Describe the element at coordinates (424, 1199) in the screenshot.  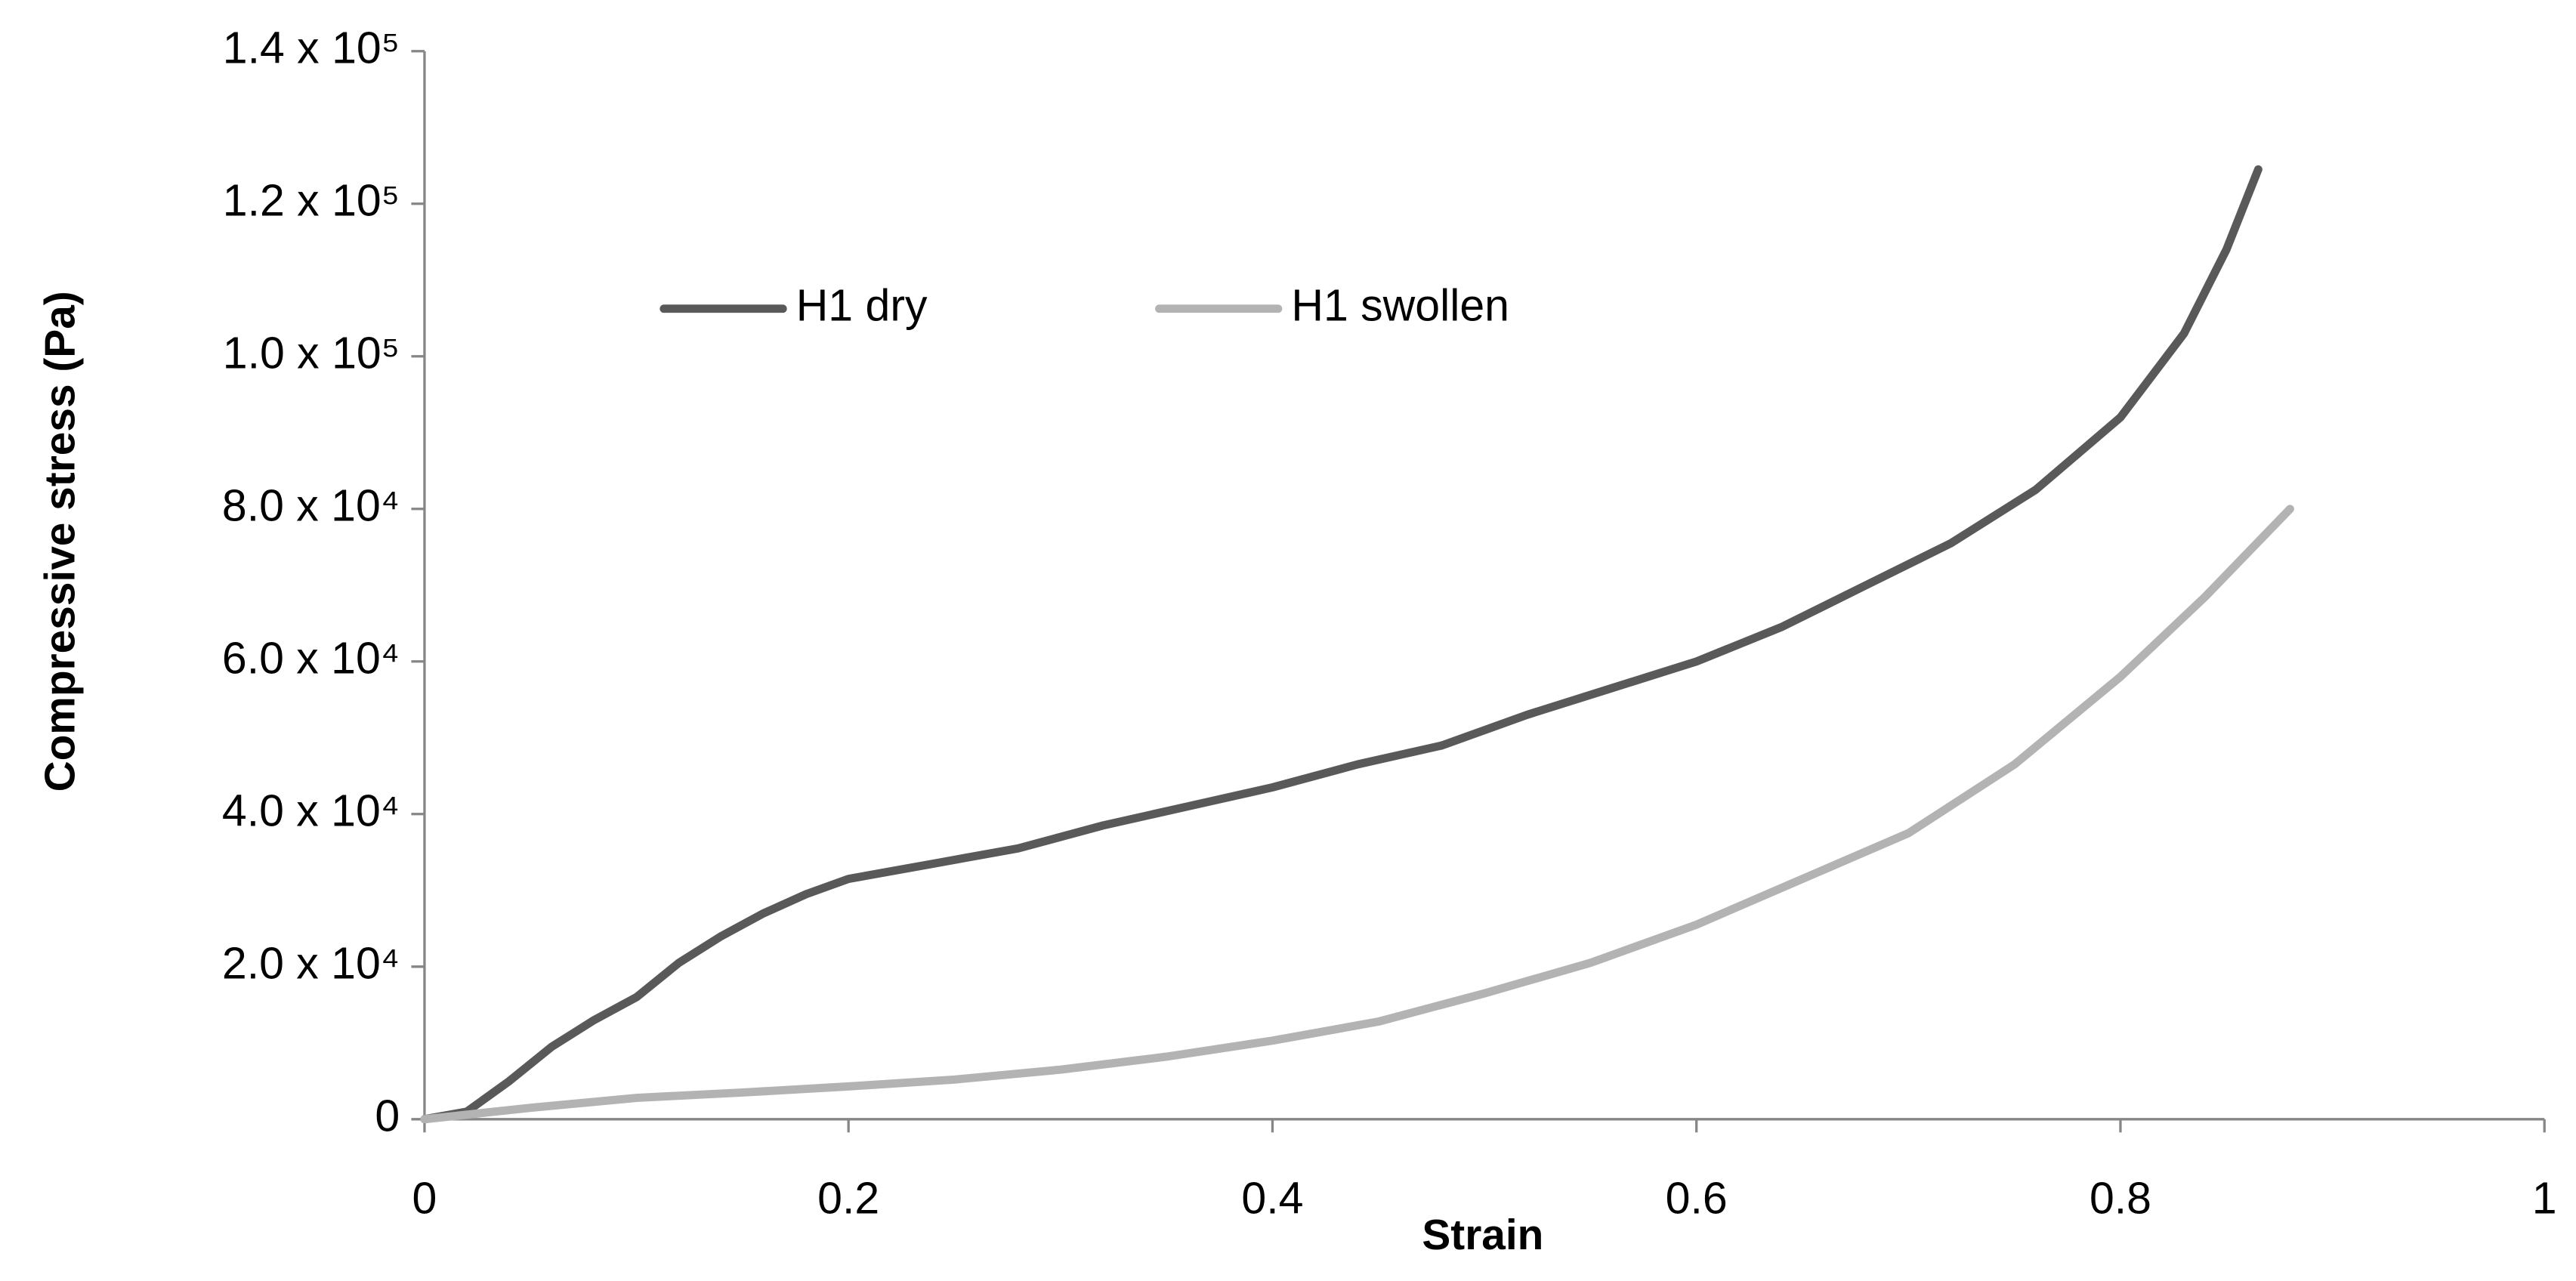
I see `x-tick-label: 0` at that location.